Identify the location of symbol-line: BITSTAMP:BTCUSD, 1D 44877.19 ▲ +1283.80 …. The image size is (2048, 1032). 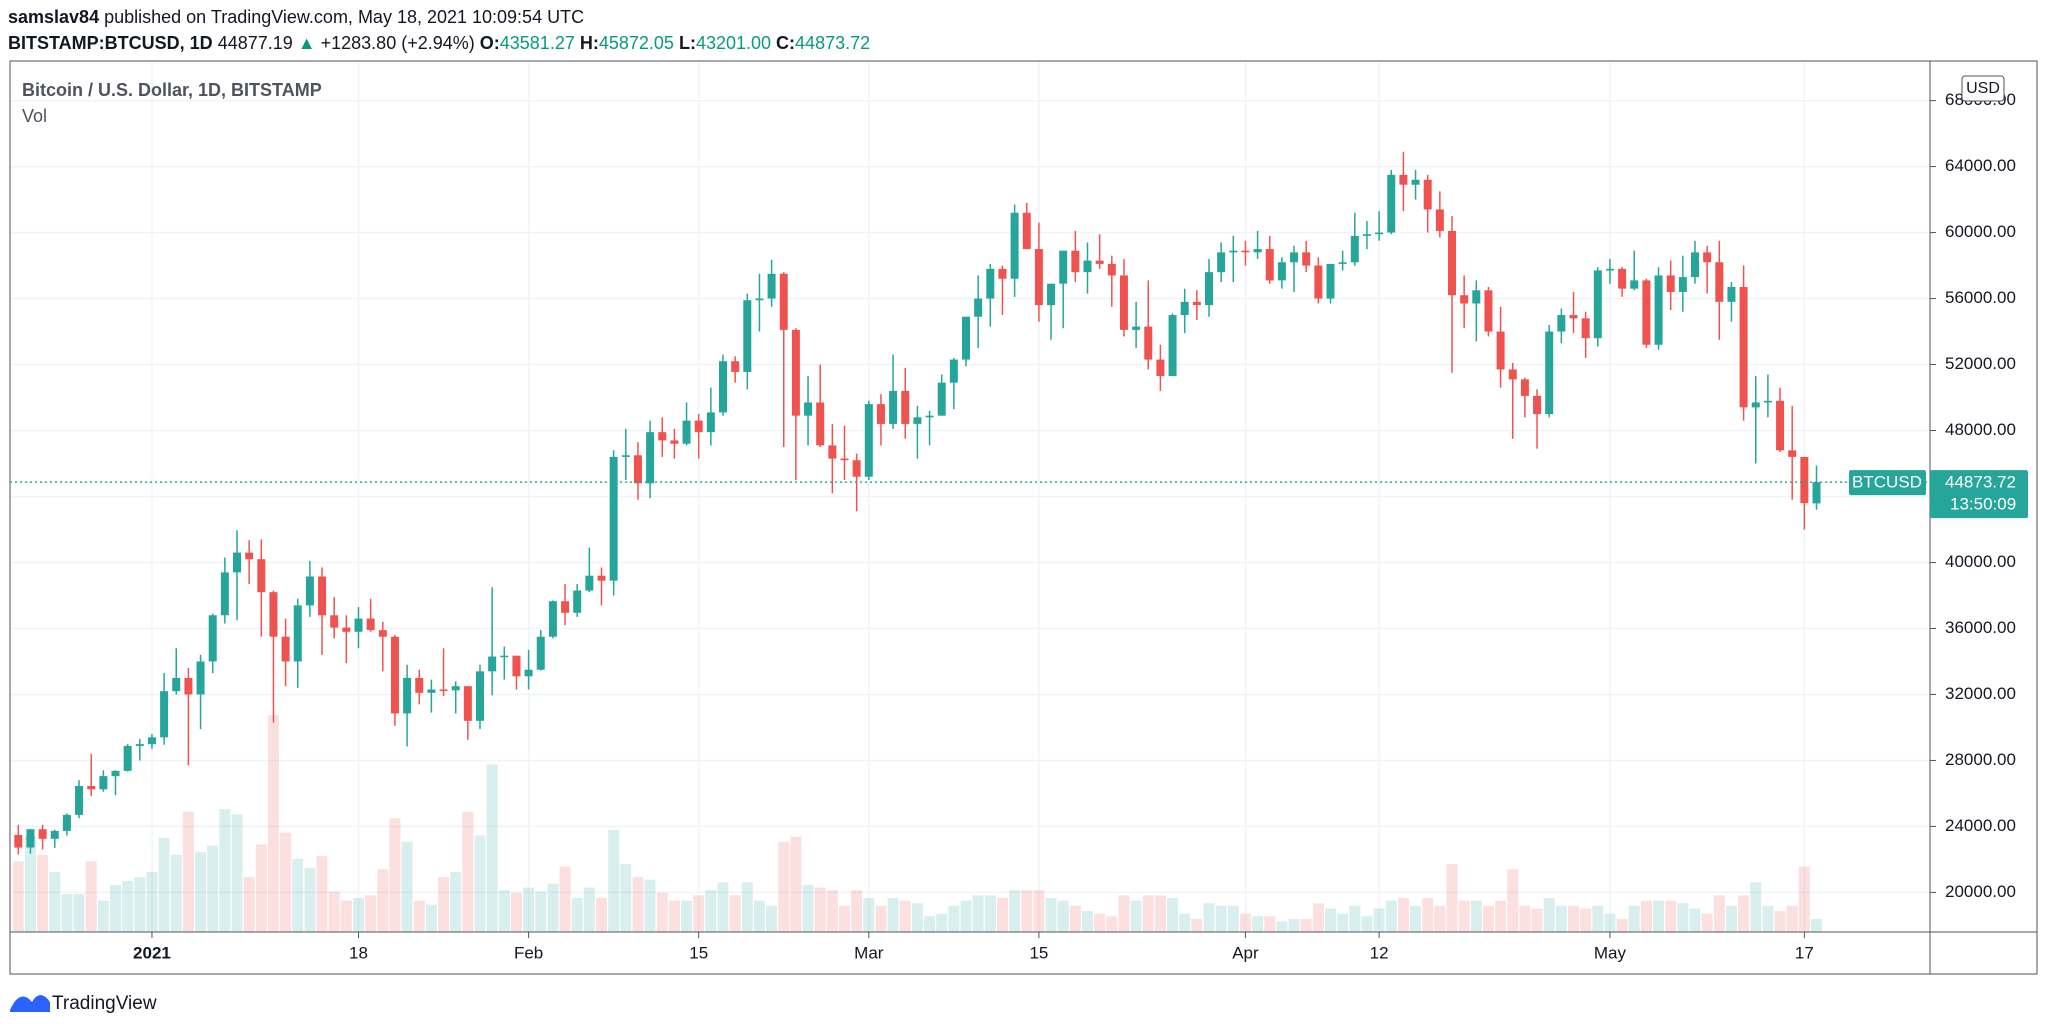
(439, 43).